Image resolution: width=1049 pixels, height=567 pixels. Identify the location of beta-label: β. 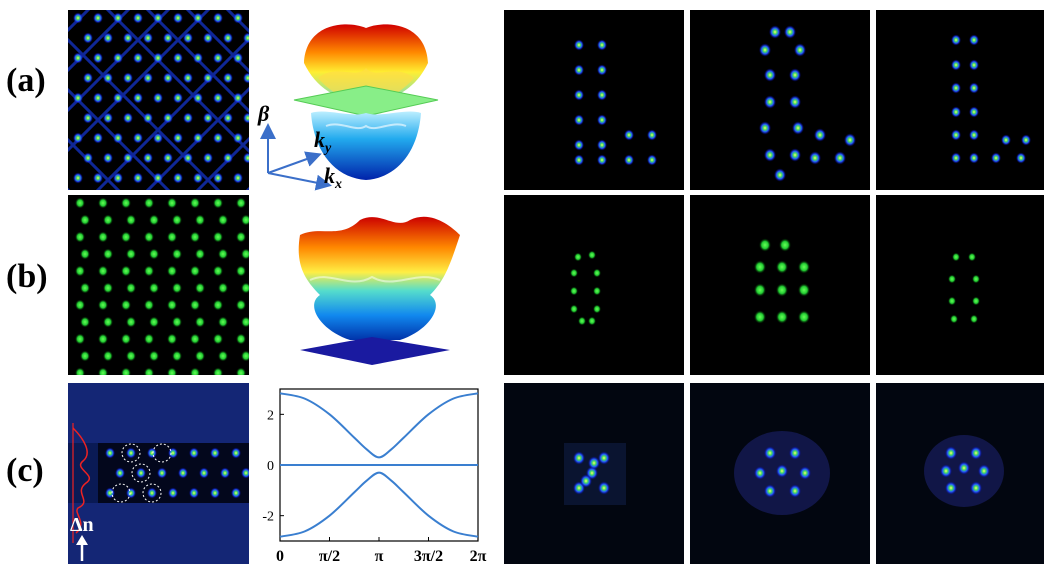
(263, 113).